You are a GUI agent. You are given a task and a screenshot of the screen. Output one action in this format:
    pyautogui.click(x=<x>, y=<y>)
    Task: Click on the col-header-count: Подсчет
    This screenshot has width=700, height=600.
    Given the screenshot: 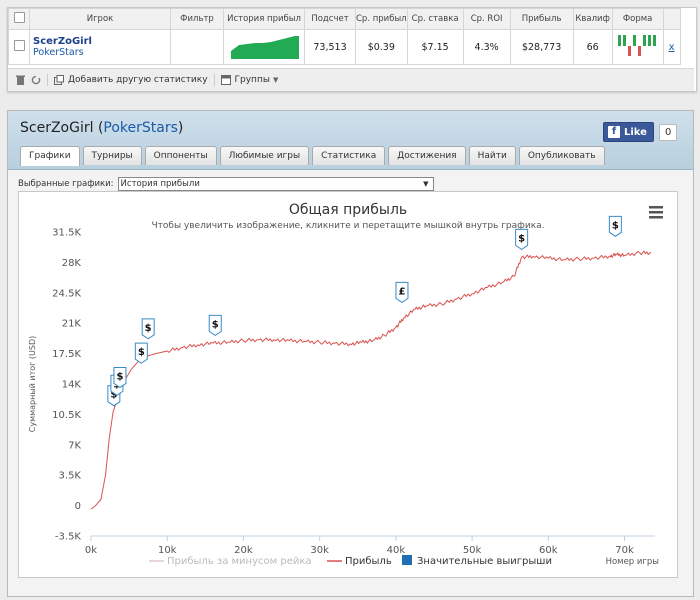 What is the action you would take?
    pyautogui.click(x=330, y=19)
    